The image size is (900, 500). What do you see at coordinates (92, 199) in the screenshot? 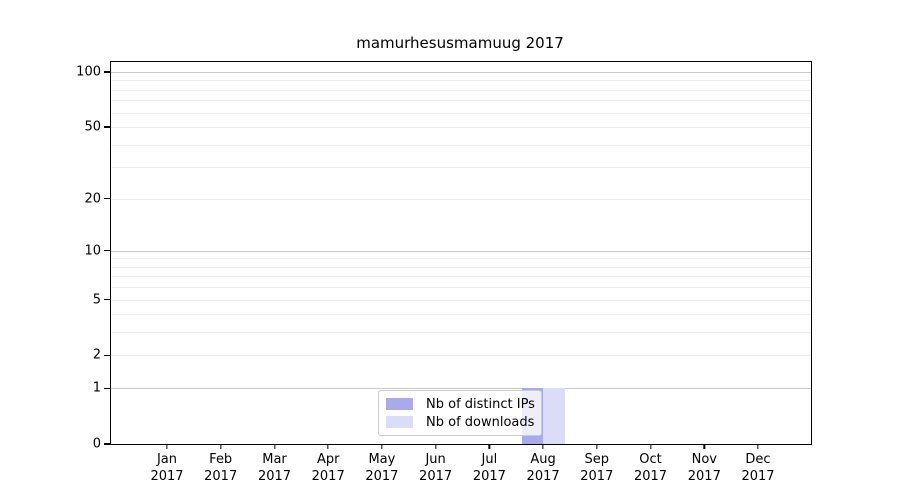
I see `y-tick-label: 20` at bounding box center [92, 199].